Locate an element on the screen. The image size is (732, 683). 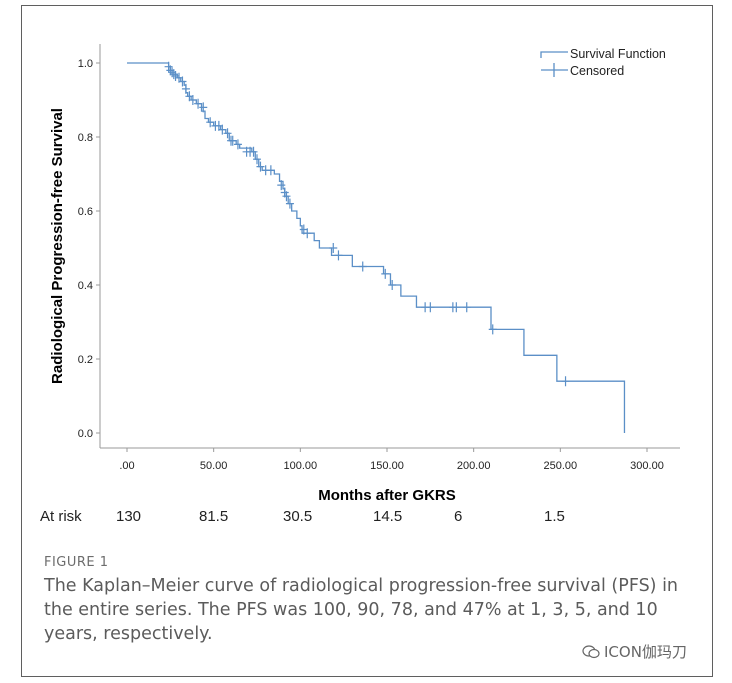
x-tick-label: 250.00 is located at coordinates (561, 466).